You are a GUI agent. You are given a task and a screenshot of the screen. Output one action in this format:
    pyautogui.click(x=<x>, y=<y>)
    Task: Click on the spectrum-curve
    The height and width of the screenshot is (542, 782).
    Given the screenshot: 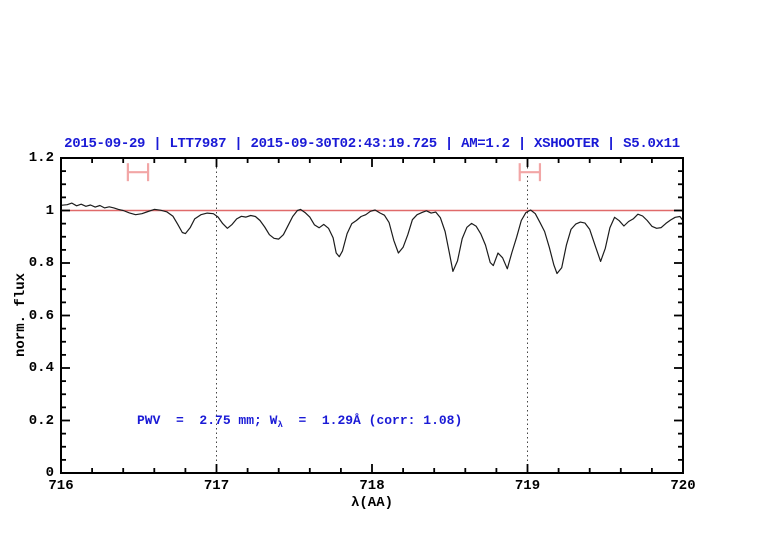 What is the action you would take?
    pyautogui.click(x=372, y=238)
    